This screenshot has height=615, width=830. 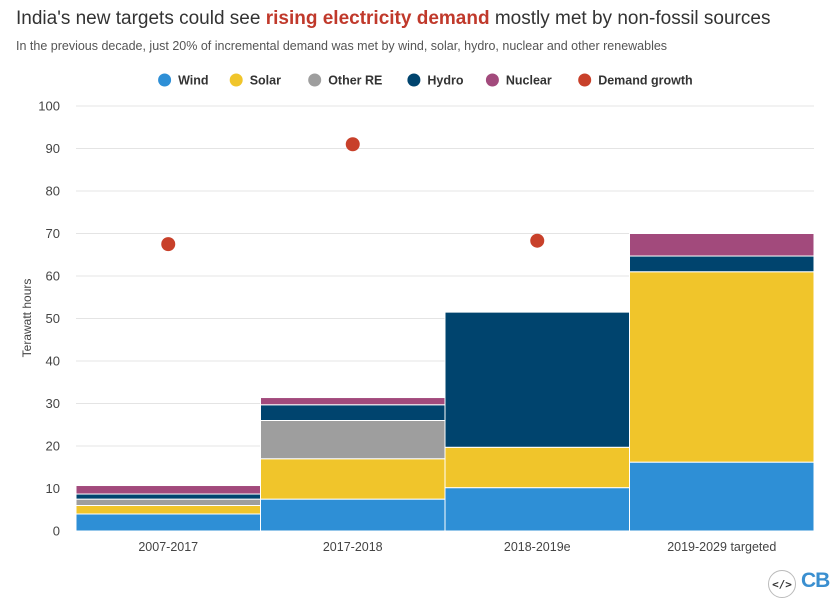 I want to click on x-tick-label: 2017-2018, so click(x=353, y=547).